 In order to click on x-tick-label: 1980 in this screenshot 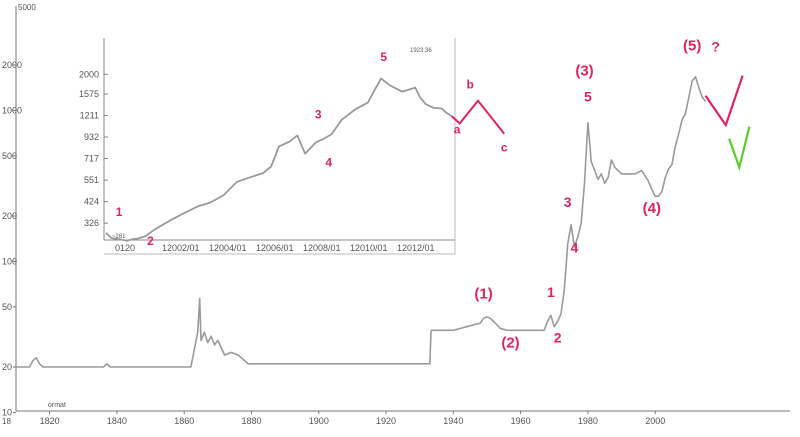, I will do `click(588, 421)`.